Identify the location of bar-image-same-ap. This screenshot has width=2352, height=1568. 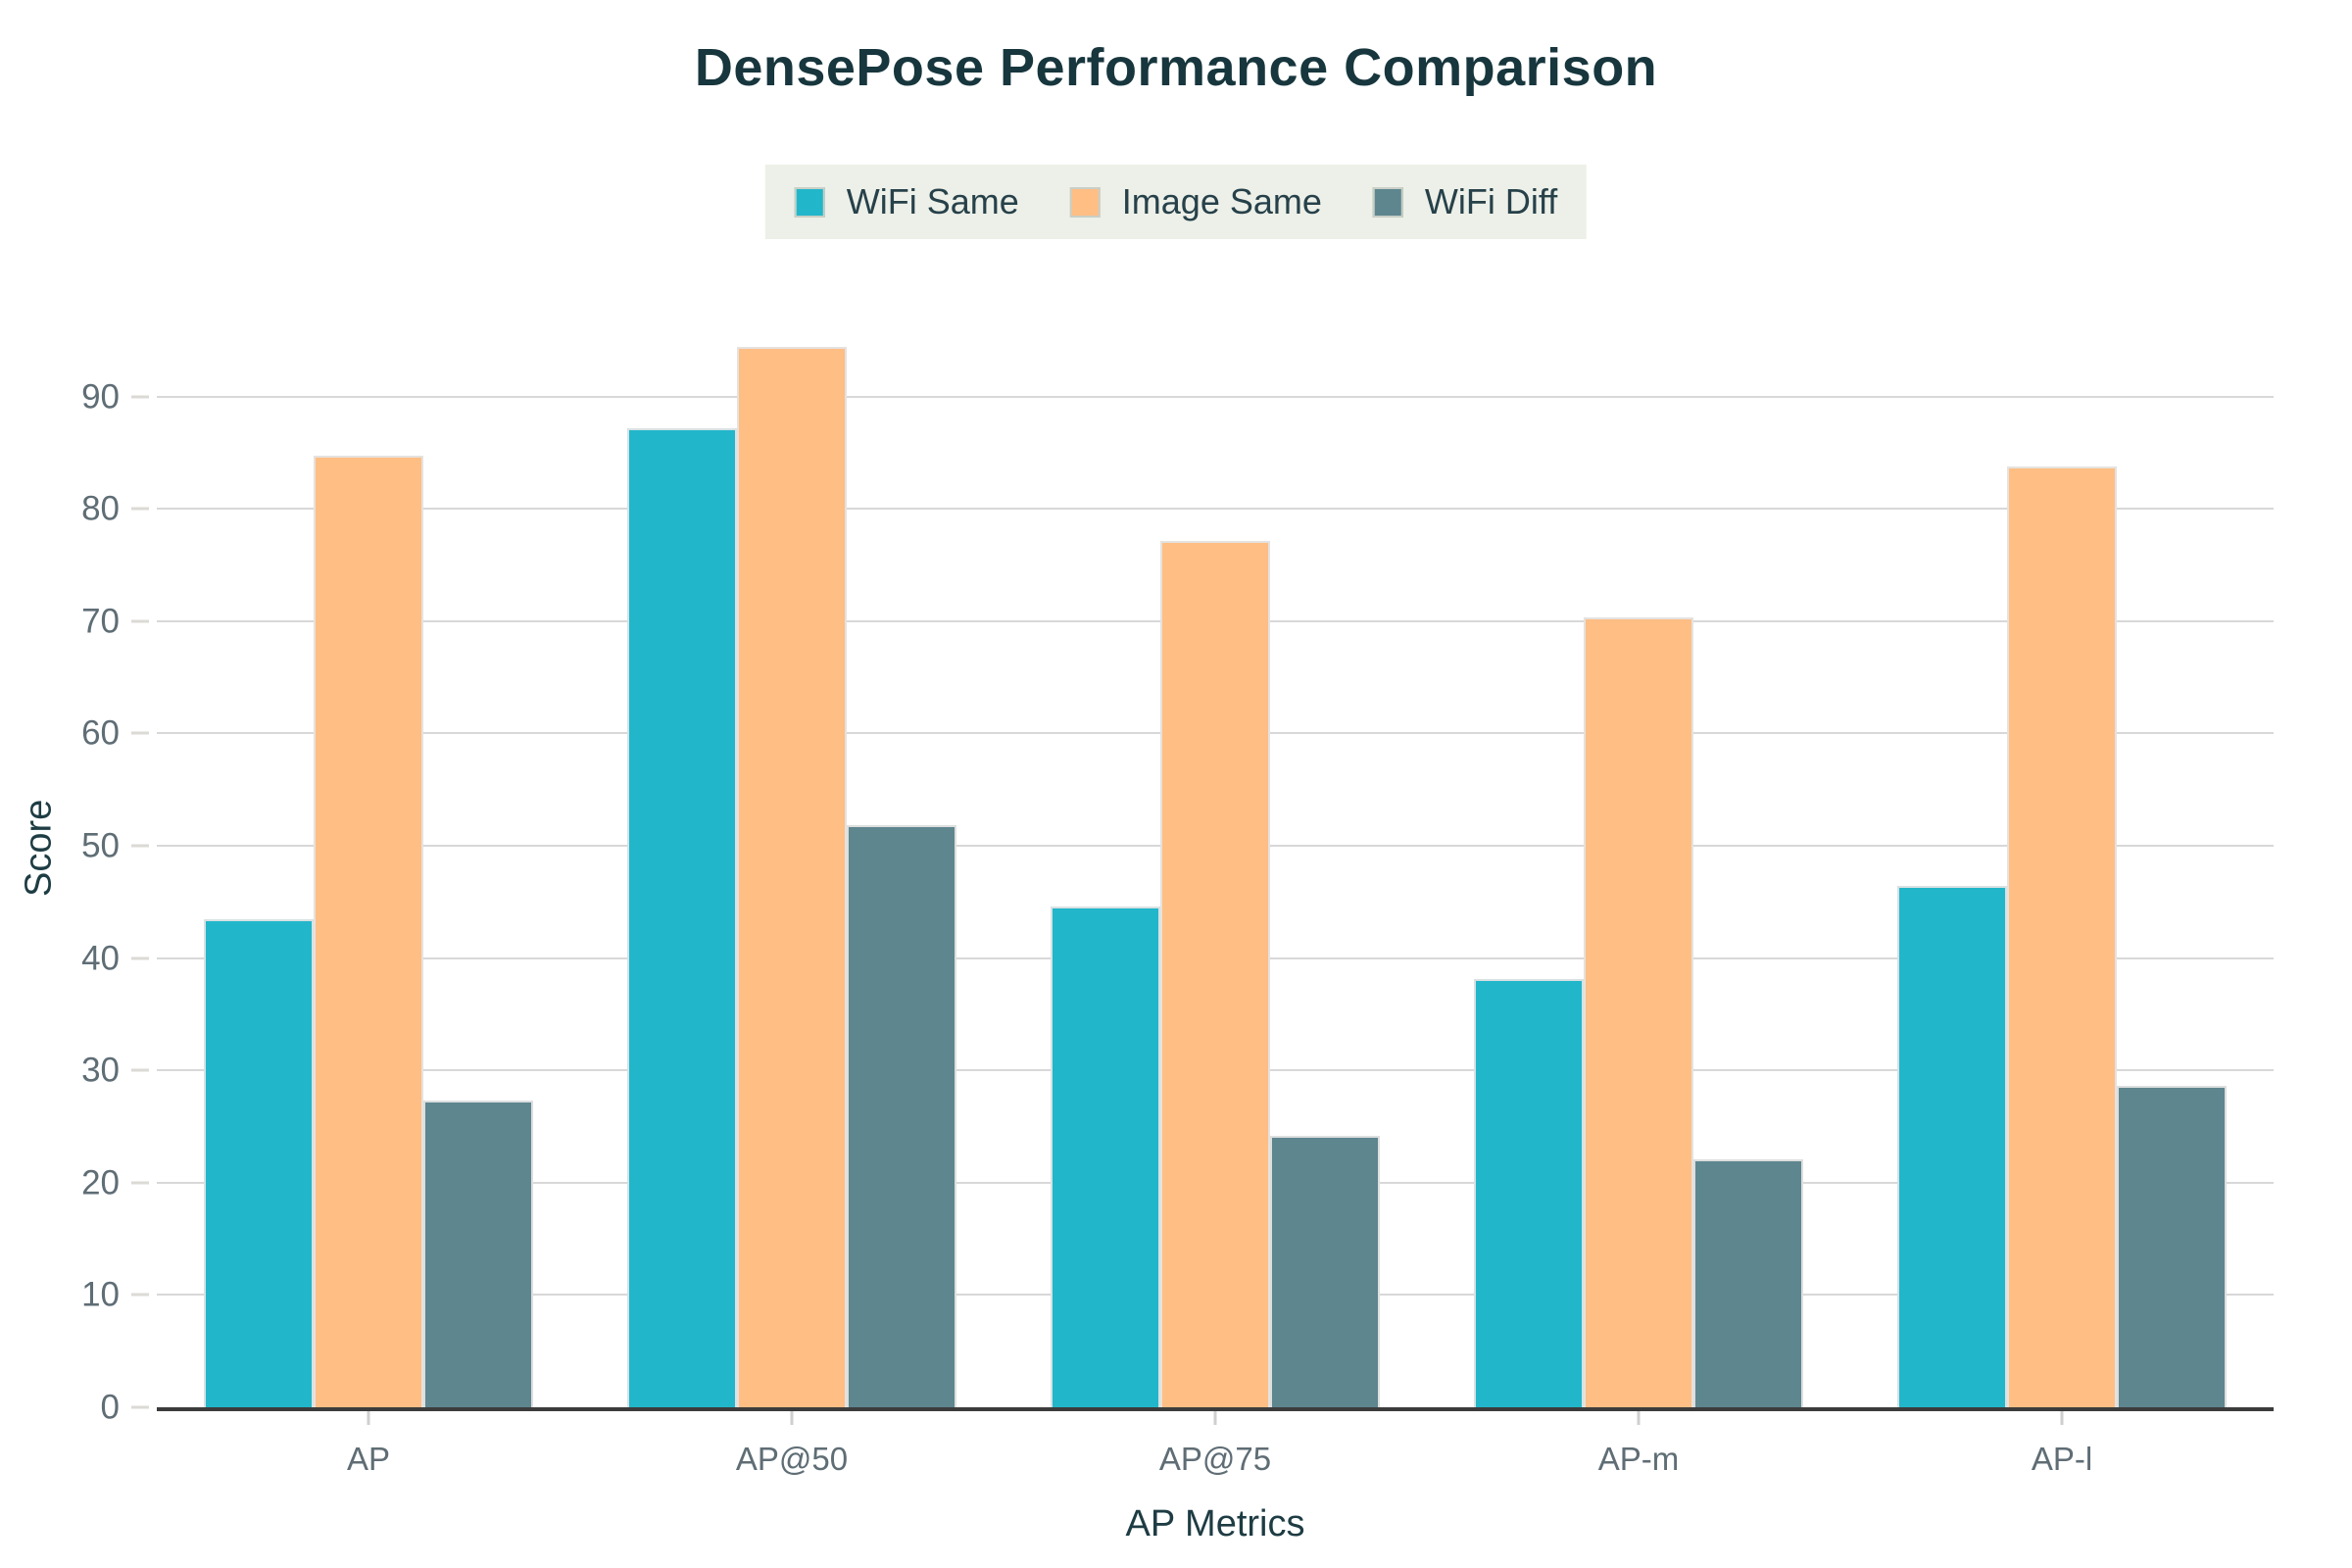
(368, 931).